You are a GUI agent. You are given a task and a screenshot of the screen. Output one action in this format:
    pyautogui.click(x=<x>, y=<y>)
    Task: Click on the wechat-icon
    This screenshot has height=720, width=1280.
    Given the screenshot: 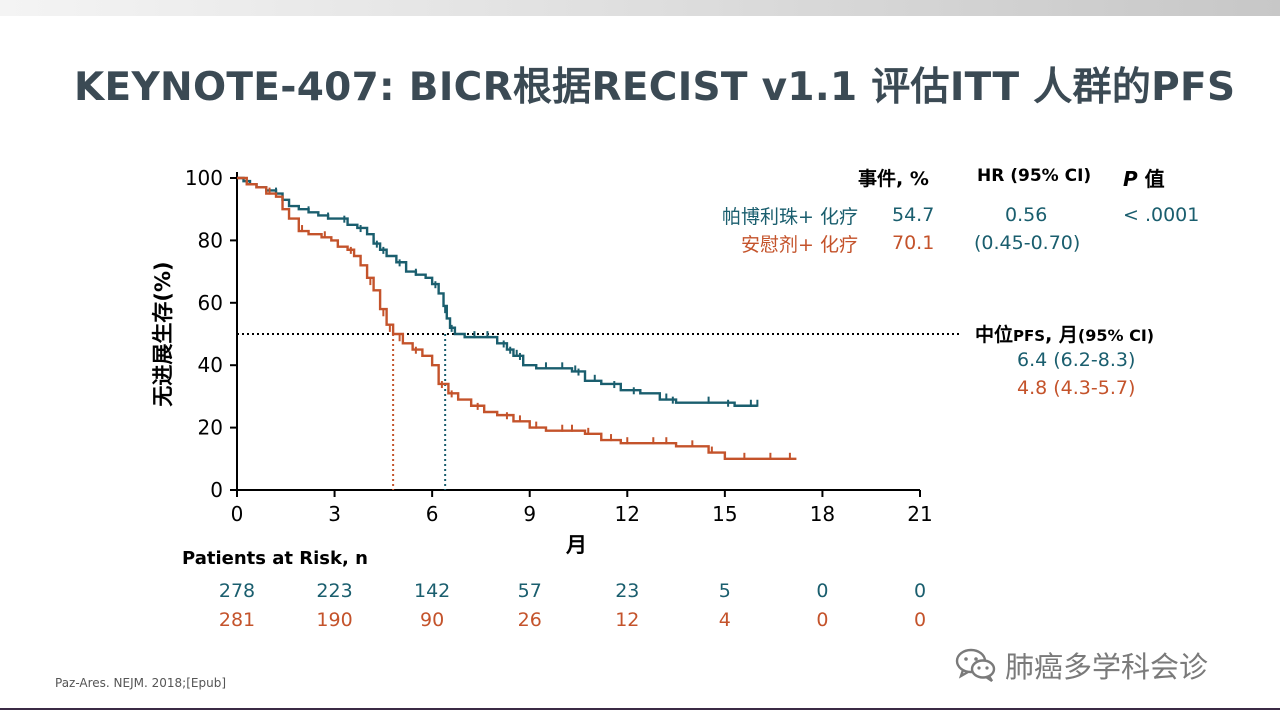 What is the action you would take?
    pyautogui.click(x=975, y=665)
    